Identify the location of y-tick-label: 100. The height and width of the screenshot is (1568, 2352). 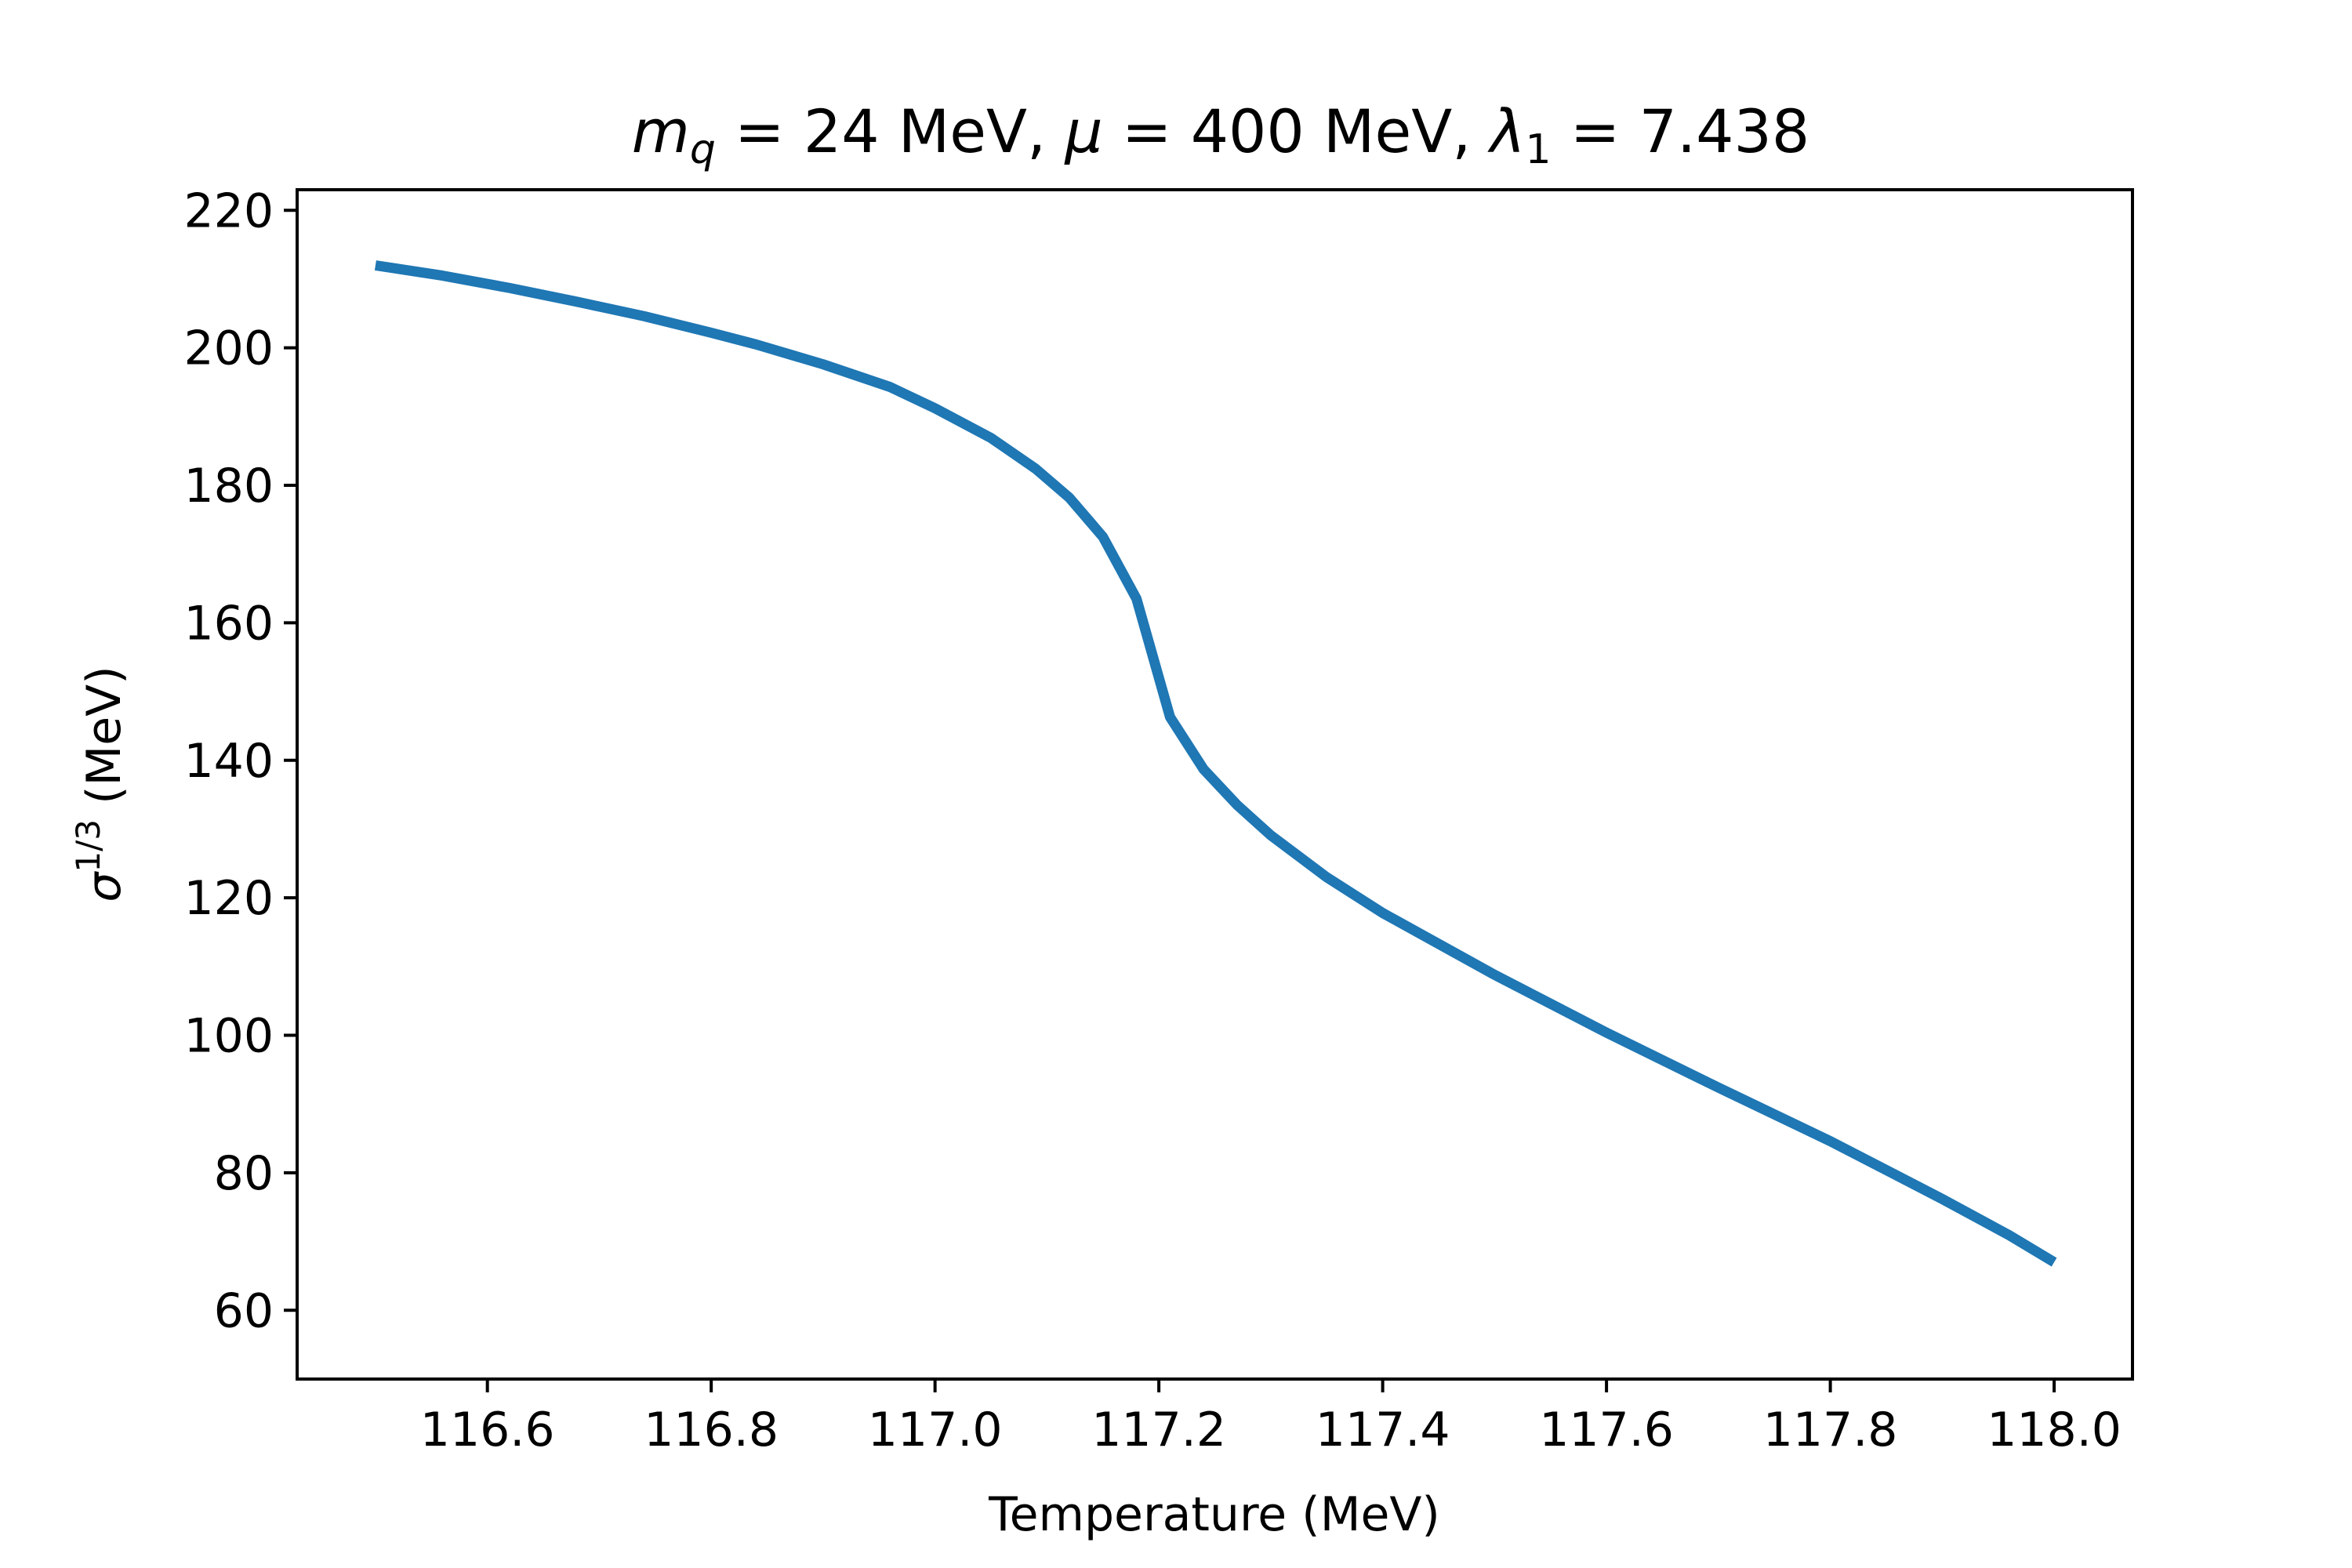
(229, 1036).